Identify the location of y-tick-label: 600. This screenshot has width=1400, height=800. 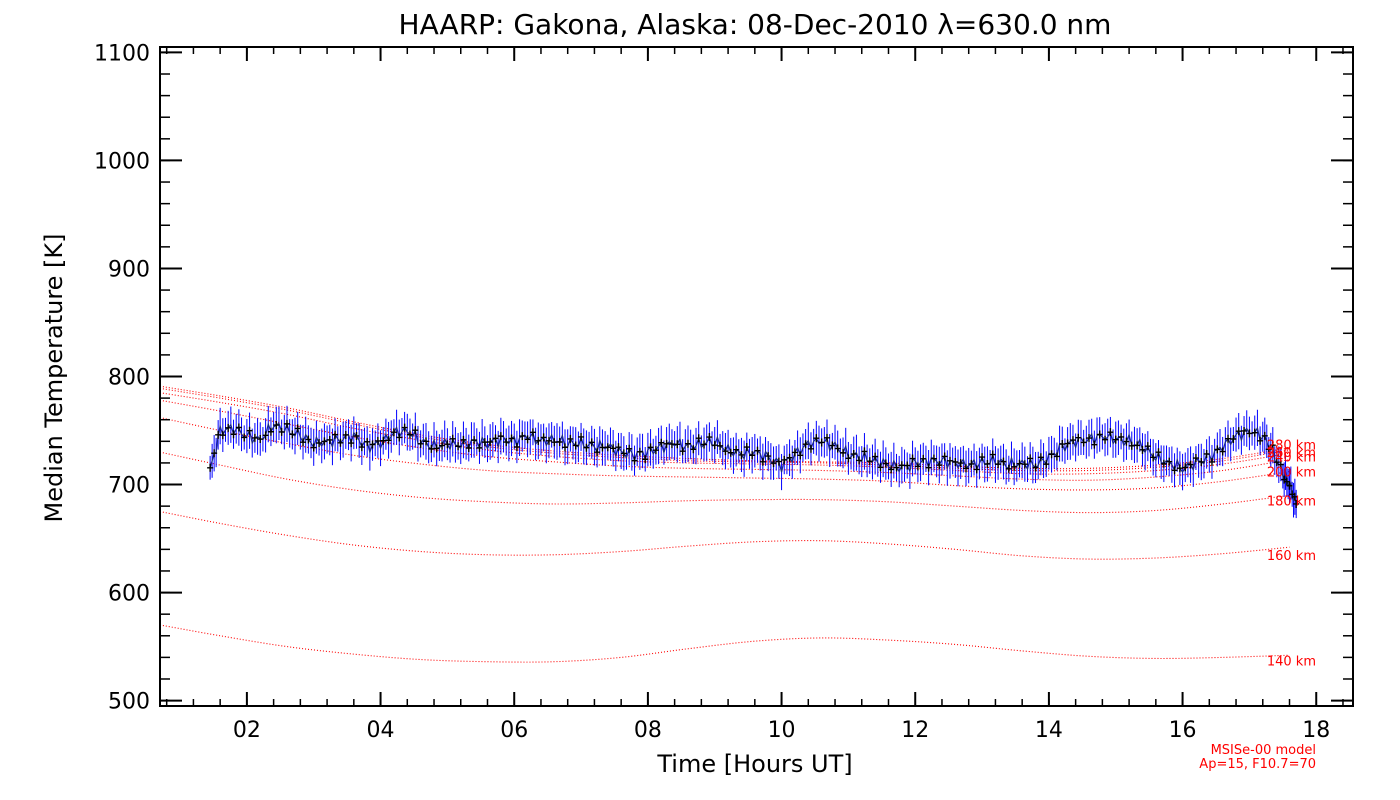
(129, 594).